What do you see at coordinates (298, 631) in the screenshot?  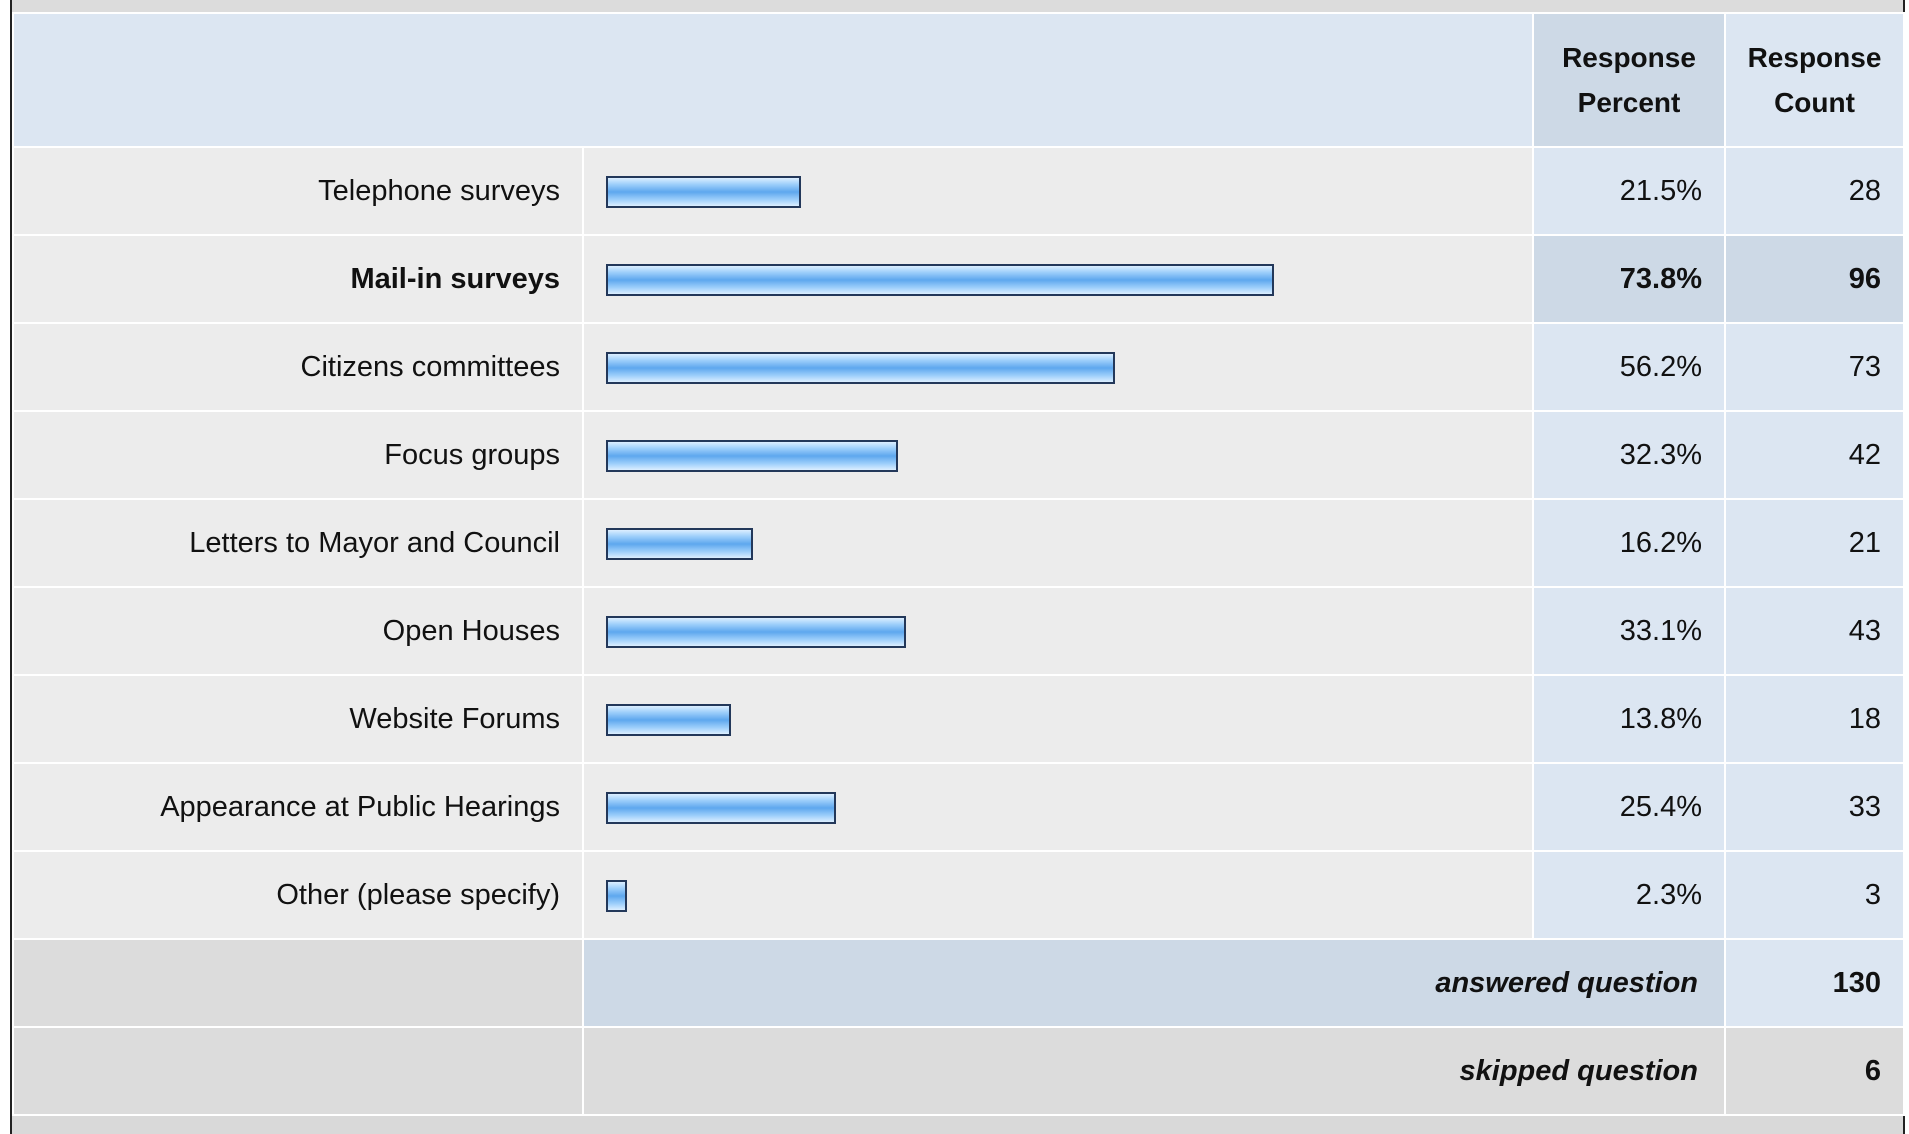 I see `answer-label: Open Houses` at bounding box center [298, 631].